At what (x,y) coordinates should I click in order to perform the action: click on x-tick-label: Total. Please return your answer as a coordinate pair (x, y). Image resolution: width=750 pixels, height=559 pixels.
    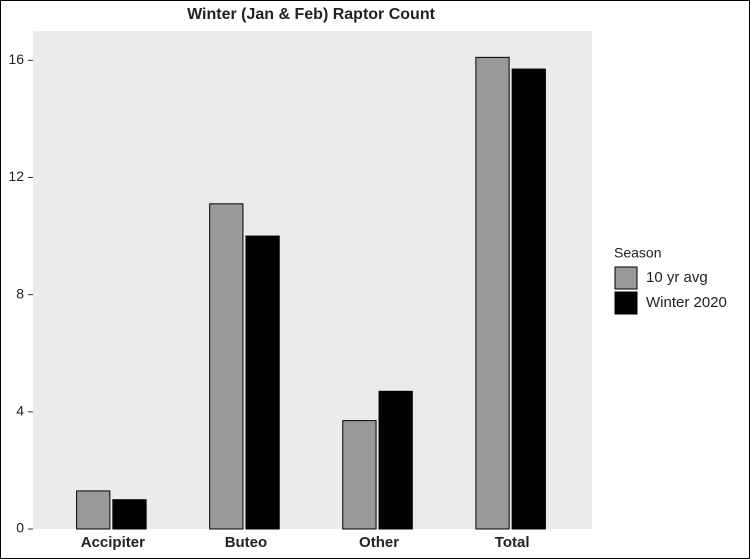
    Looking at the image, I should click on (512, 542).